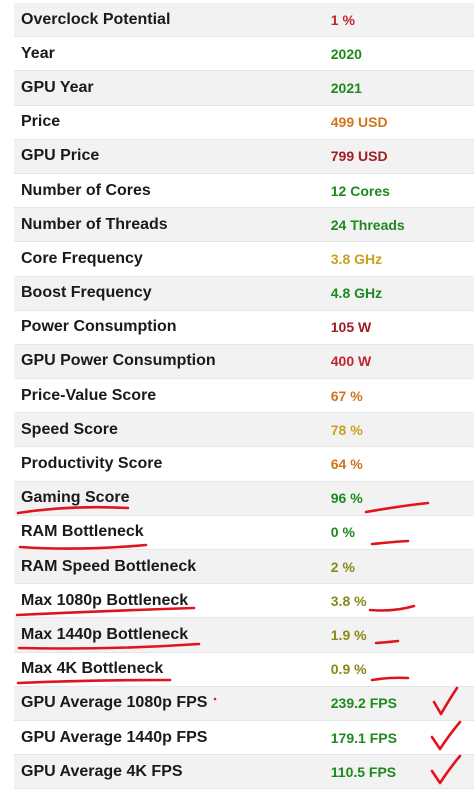  What do you see at coordinates (356, 293) in the screenshot?
I see `row-value: 4.8 GHz` at bounding box center [356, 293].